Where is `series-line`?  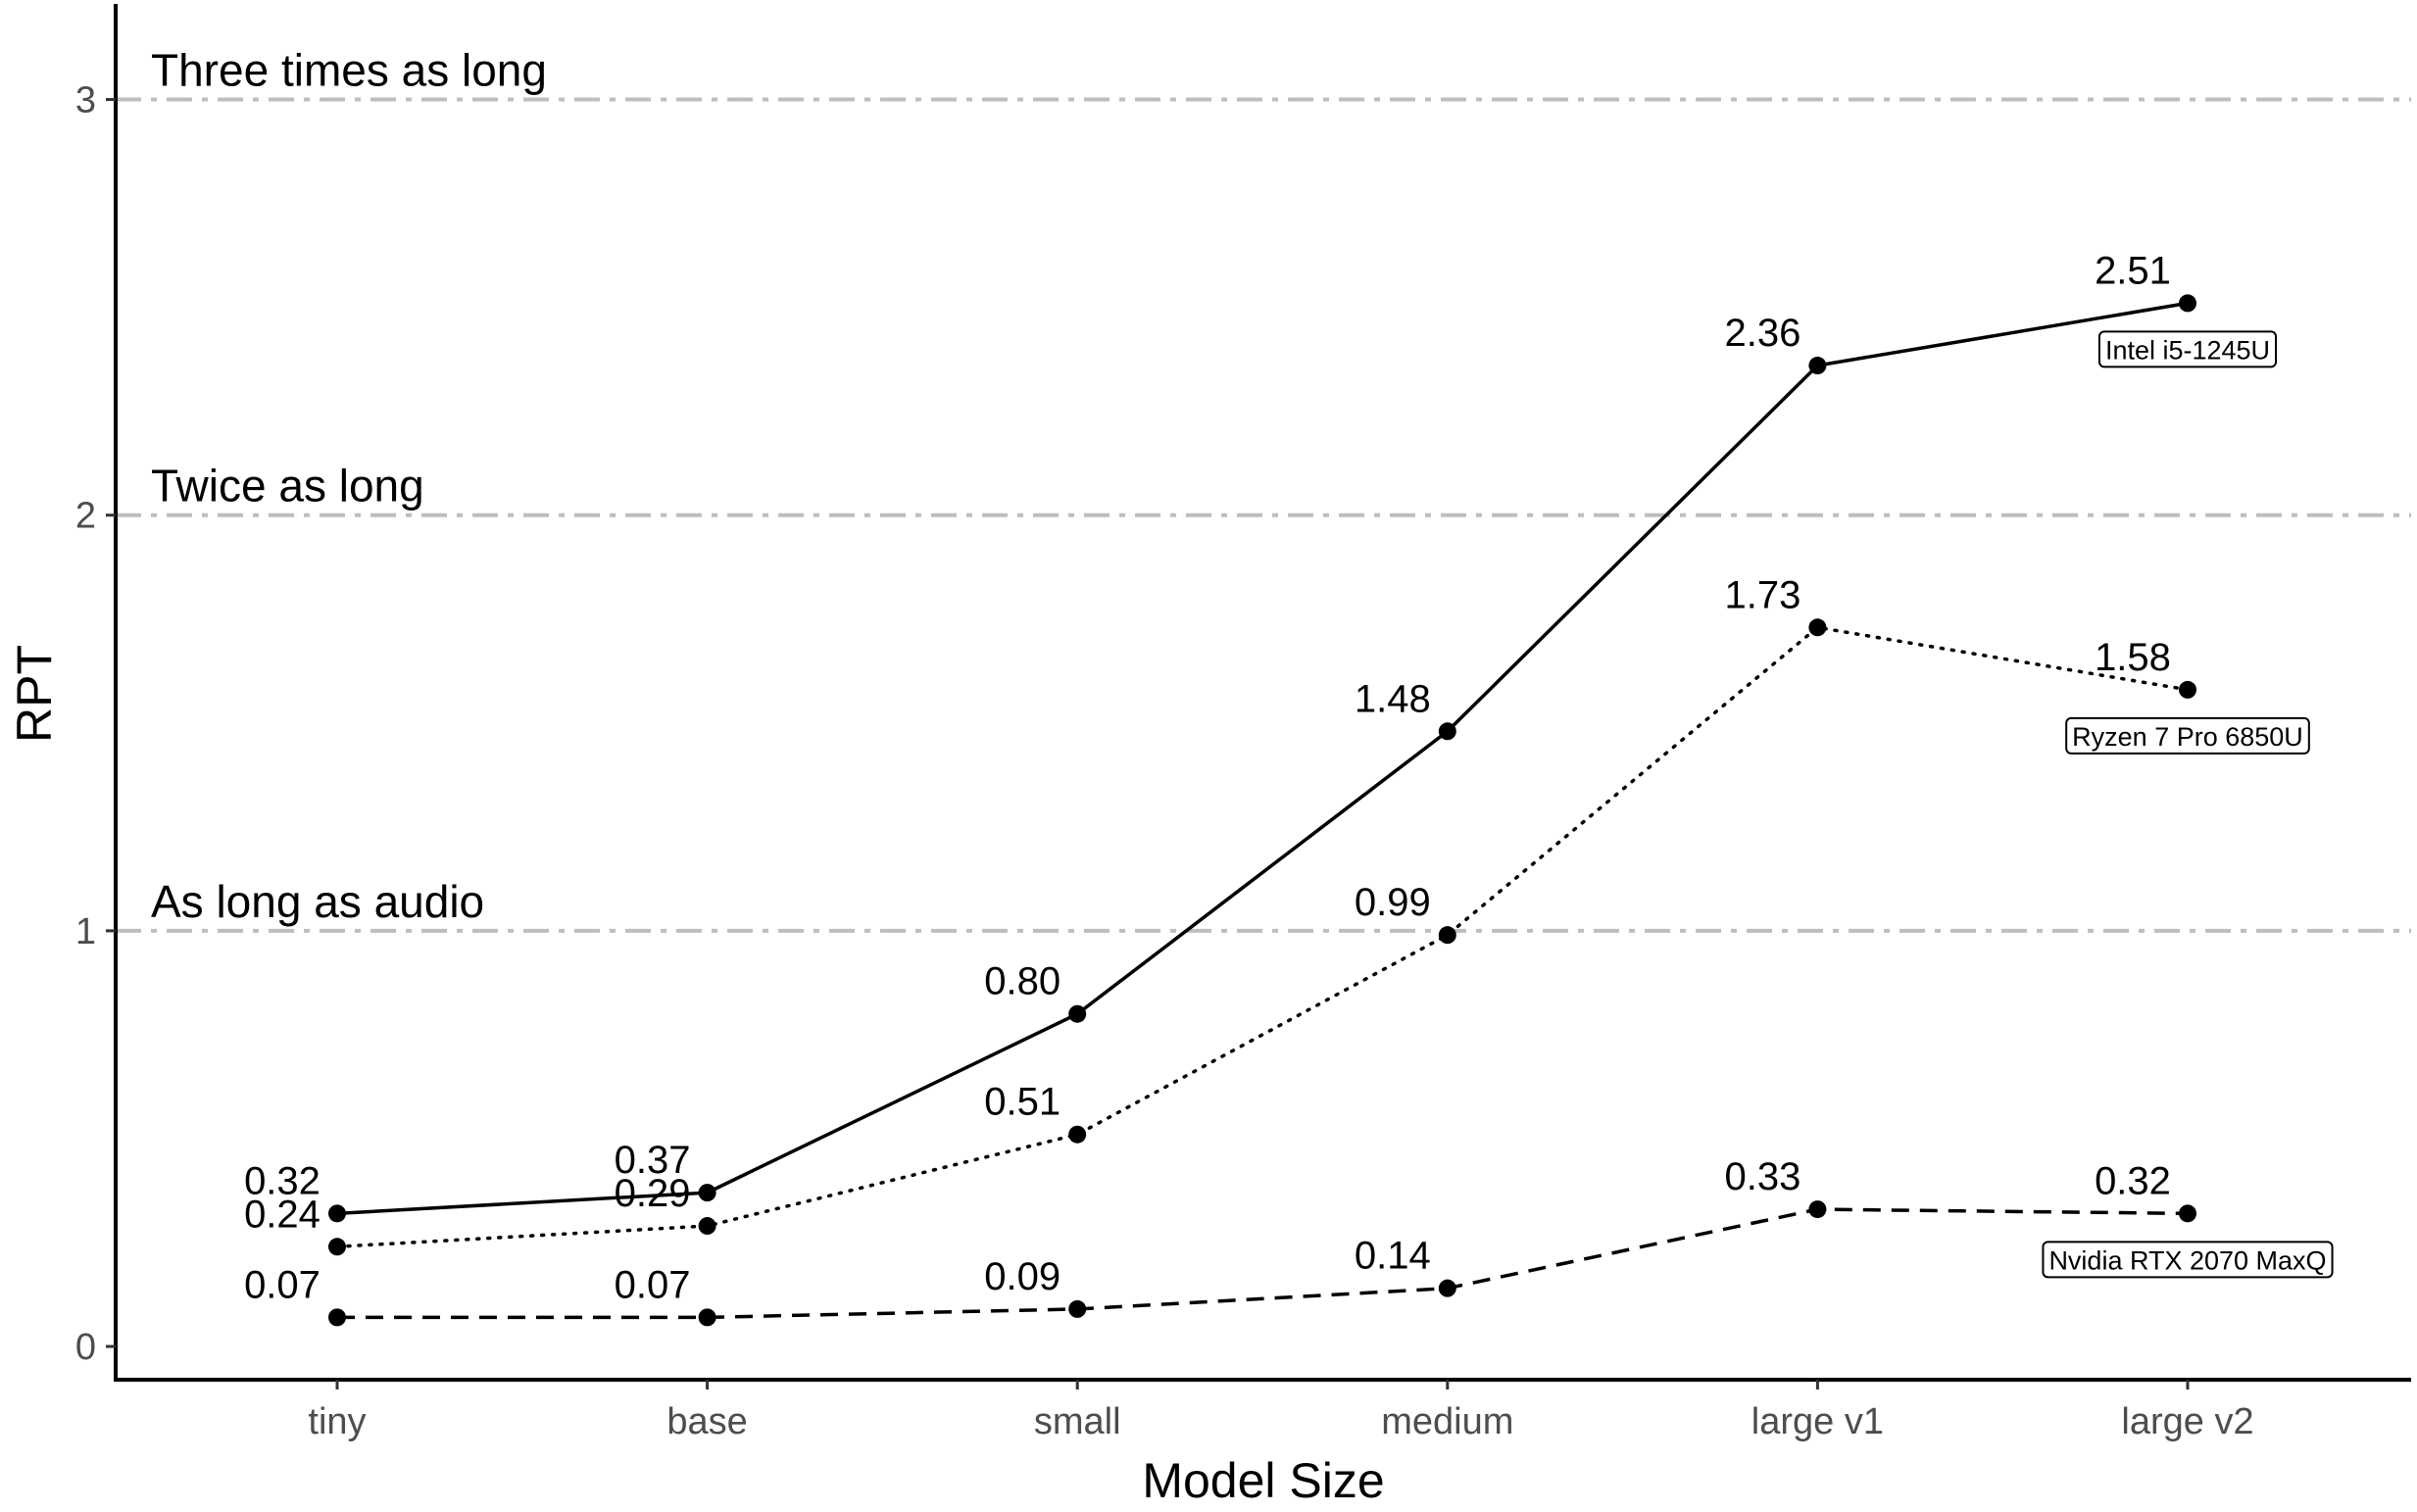 series-line is located at coordinates (1263, 1263).